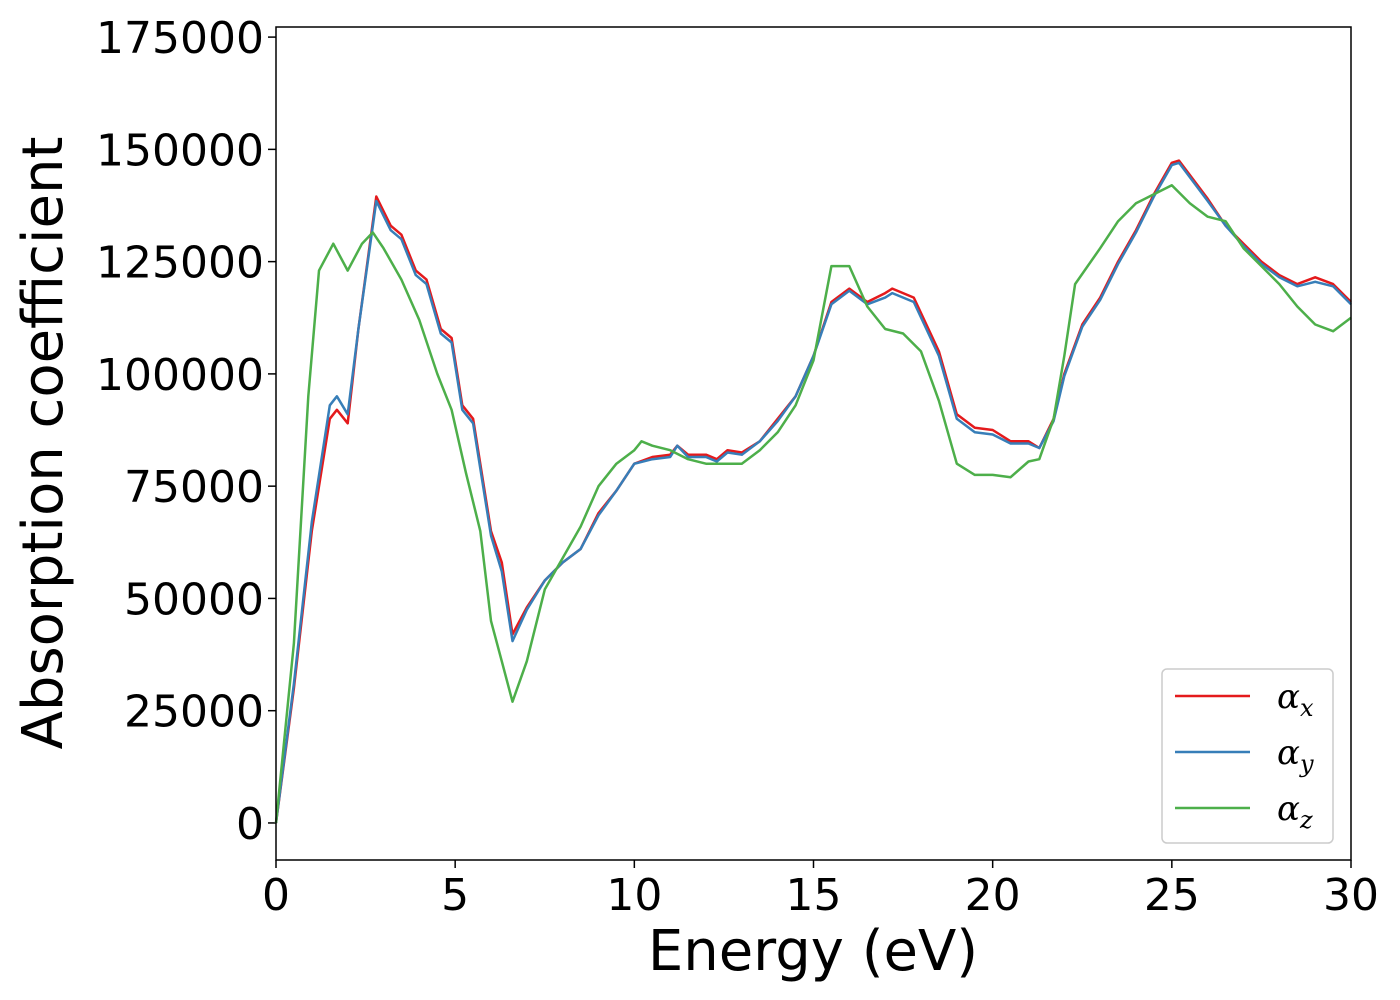 This screenshot has width=1400, height=1000. What do you see at coordinates (194, 712) in the screenshot?
I see `y-tick-label: 25000` at bounding box center [194, 712].